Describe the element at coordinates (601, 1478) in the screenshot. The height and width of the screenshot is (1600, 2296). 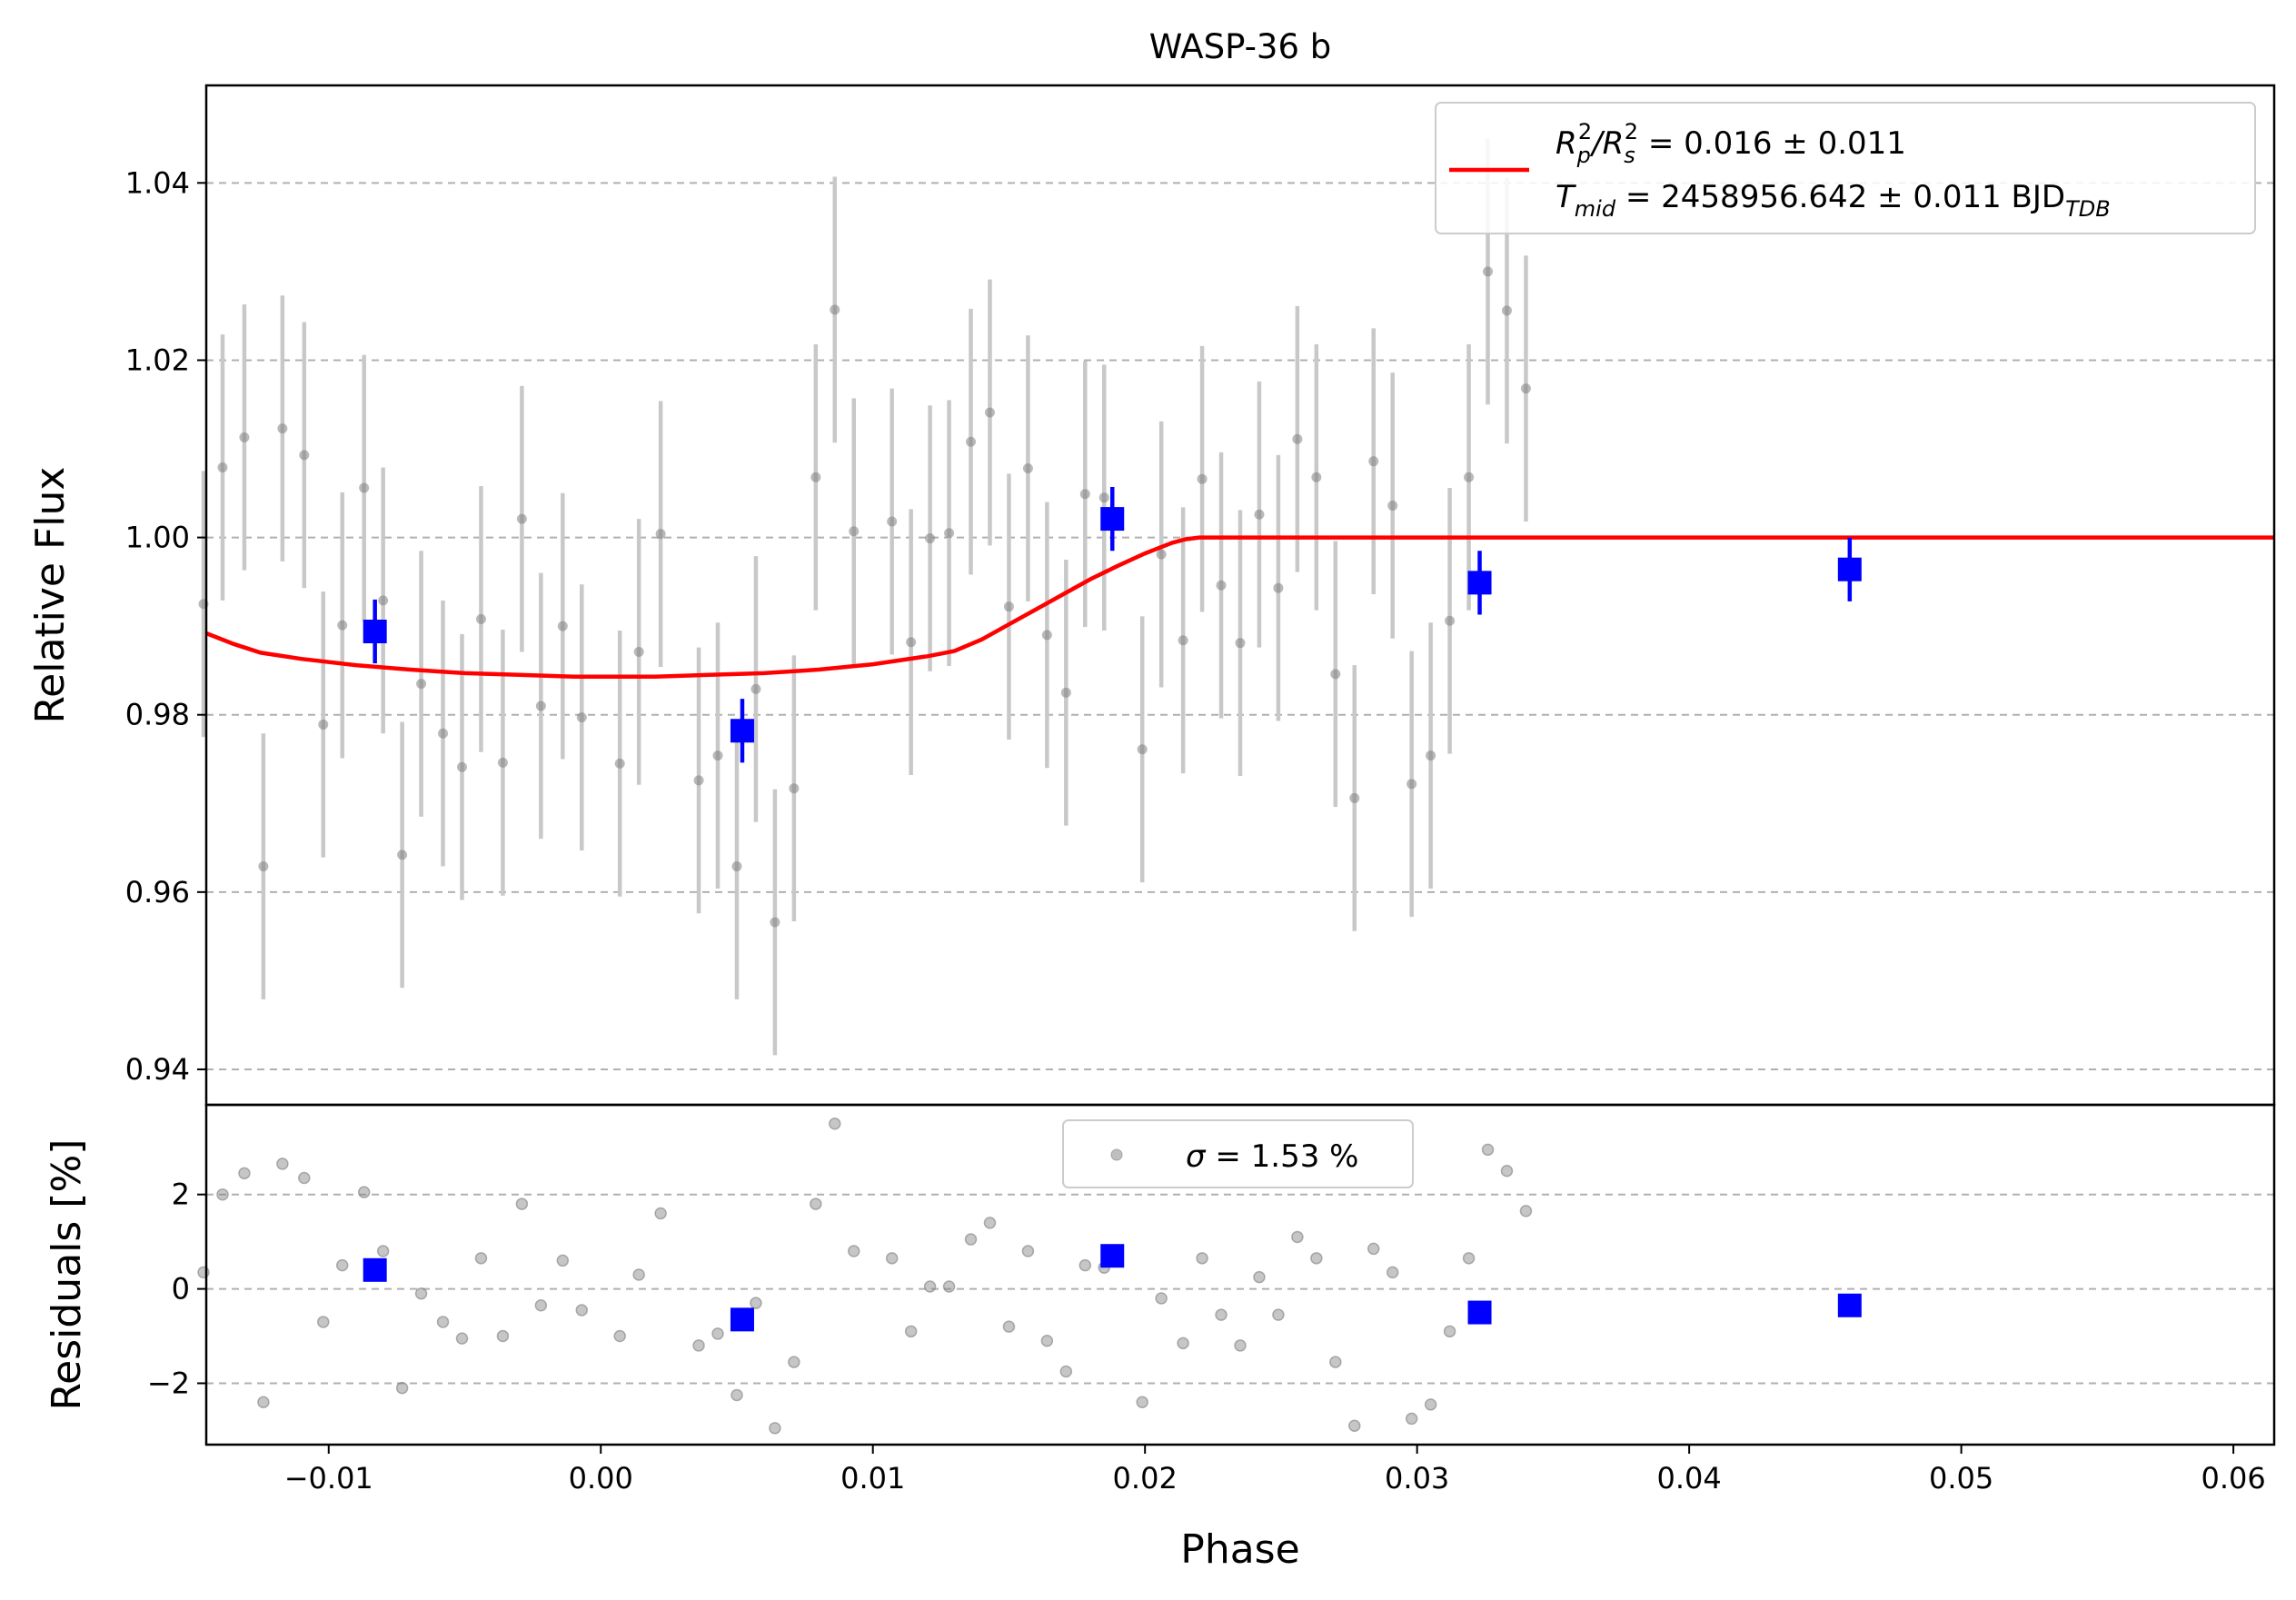
I see `x-tick-label: 0.00` at that location.